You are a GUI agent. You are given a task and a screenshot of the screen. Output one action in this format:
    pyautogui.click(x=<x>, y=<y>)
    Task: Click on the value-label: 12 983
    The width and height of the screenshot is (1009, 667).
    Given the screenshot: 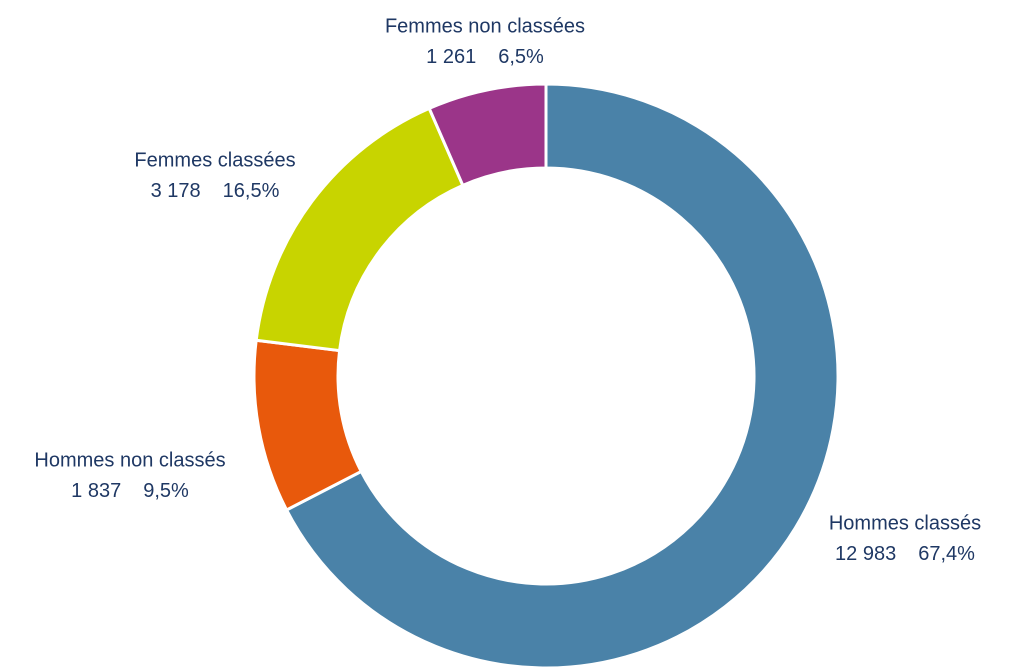 What is the action you would take?
    pyautogui.click(x=865, y=554)
    